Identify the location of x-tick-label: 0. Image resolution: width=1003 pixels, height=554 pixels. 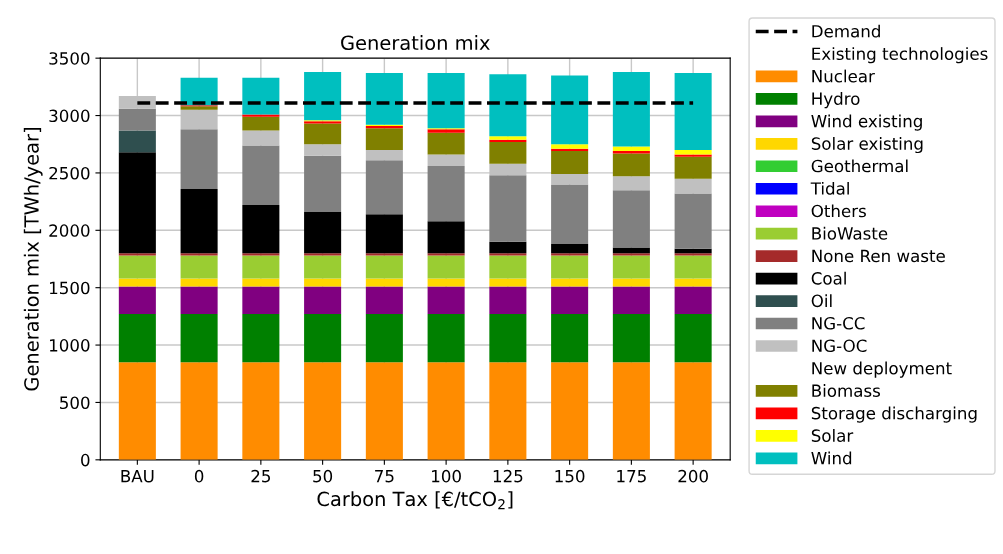
(199, 476).